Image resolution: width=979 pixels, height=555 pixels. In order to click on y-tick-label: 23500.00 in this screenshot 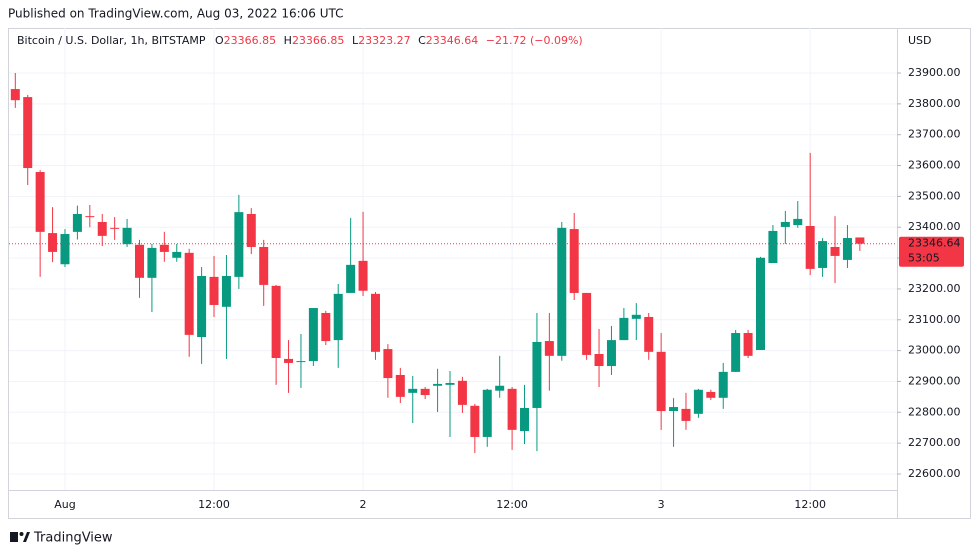, I will do `click(934, 195)`.